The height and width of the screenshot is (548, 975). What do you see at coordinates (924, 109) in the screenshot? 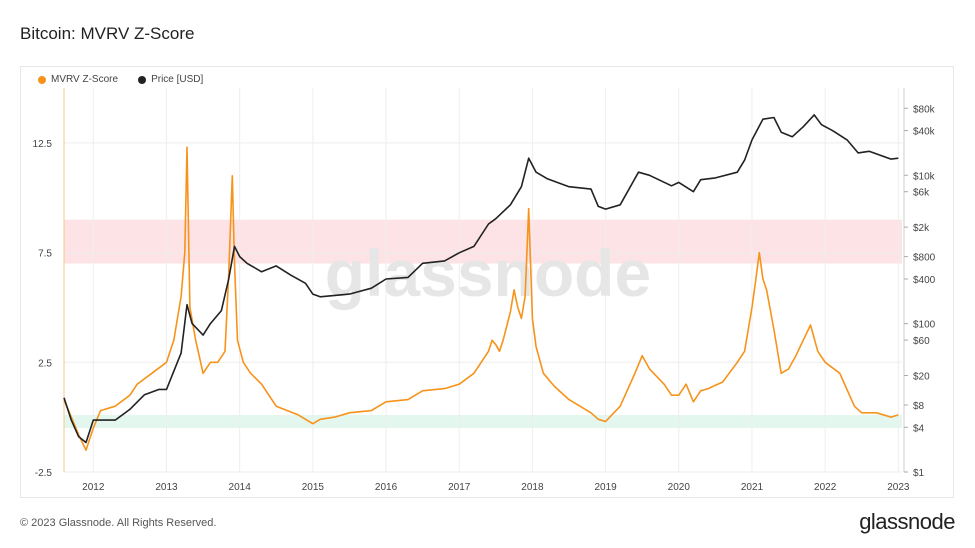
I see `y-right-tick-label: $80k` at bounding box center [924, 109].